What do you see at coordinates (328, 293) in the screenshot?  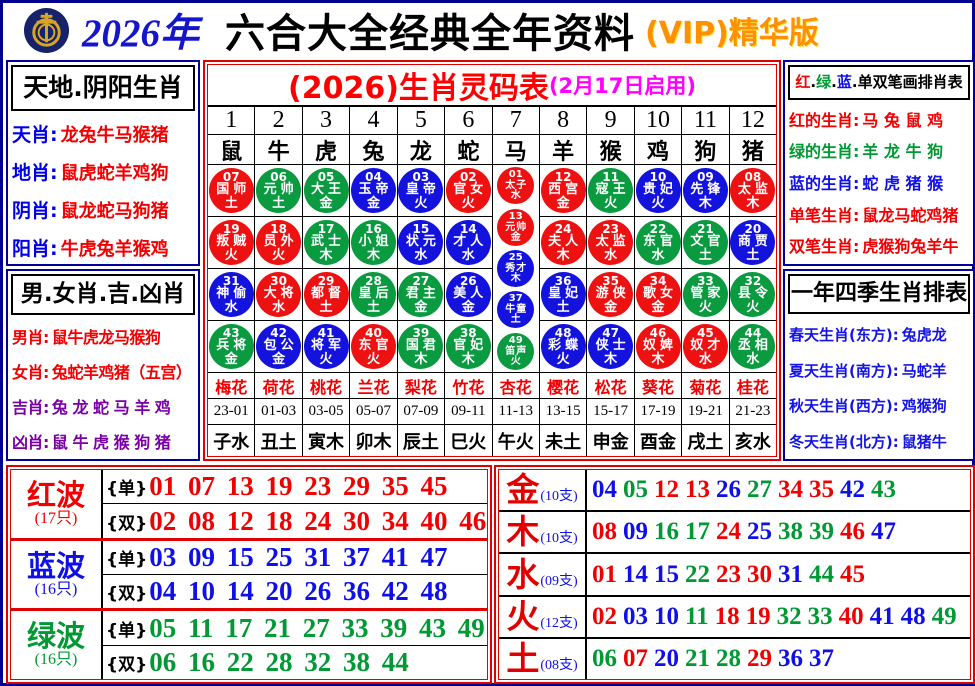 I see `code-ball-name: 都督` at bounding box center [328, 293].